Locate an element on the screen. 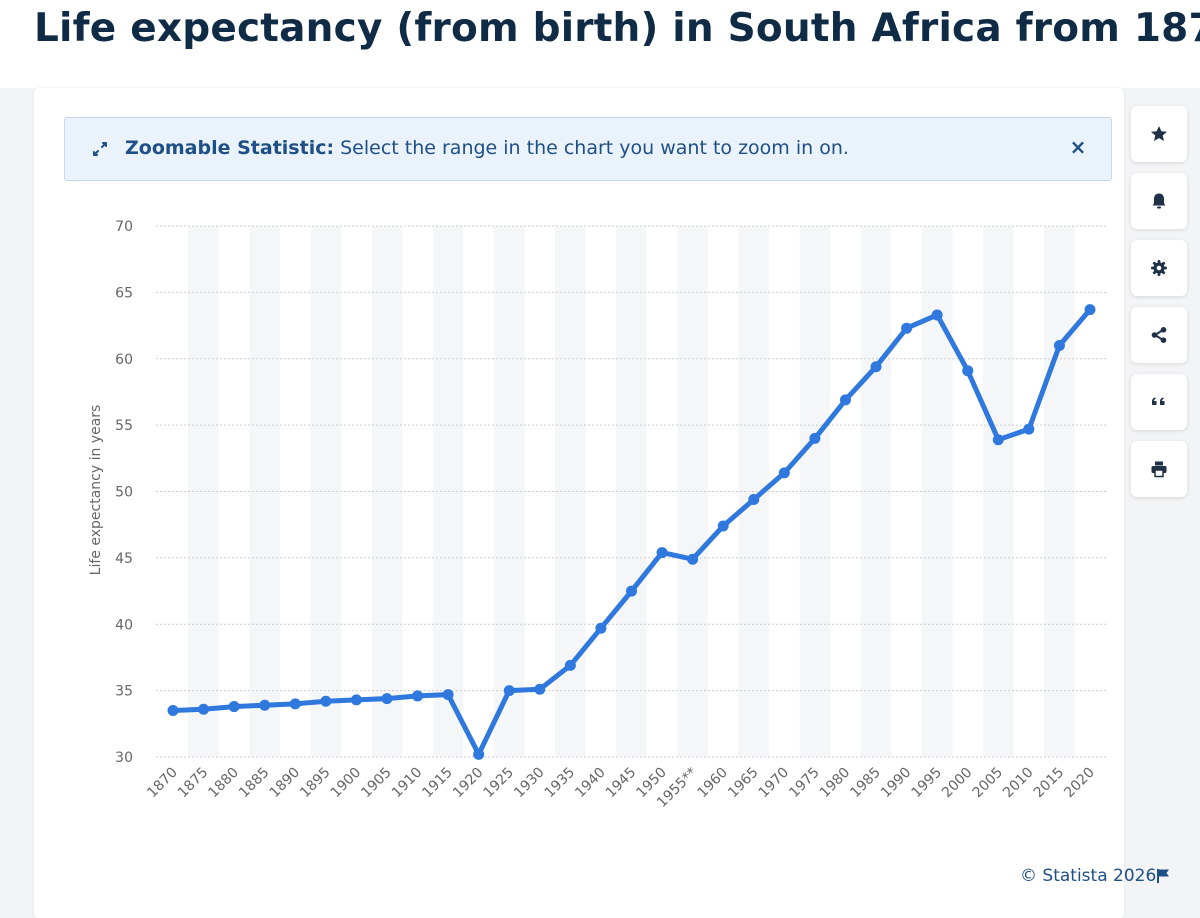 This screenshot has height=918, width=1200. statista-credit: © Statista 2026 is located at coordinates (1088, 876).